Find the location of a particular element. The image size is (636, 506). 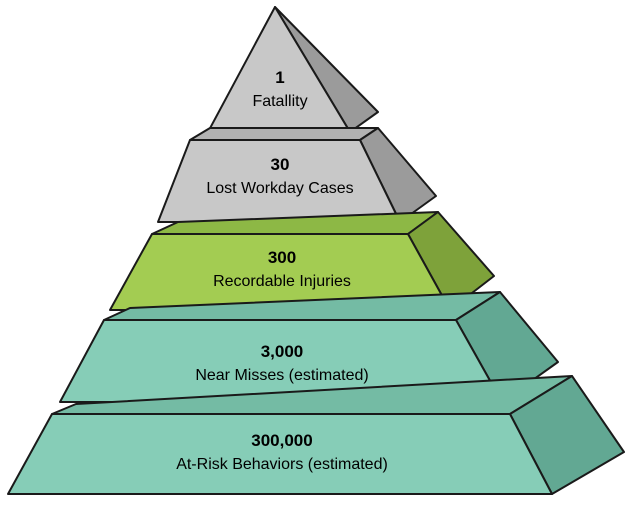

tier-lost-workday-top is located at coordinates (284, 134).